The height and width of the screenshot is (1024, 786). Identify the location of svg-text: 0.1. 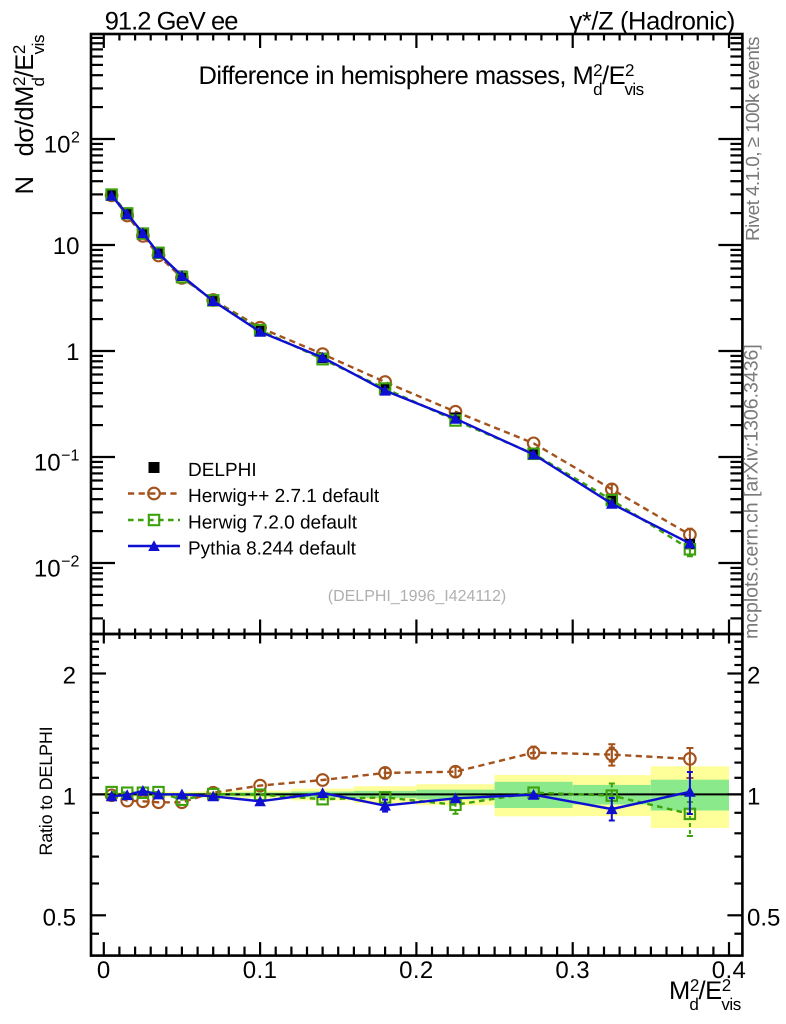
(260, 970).